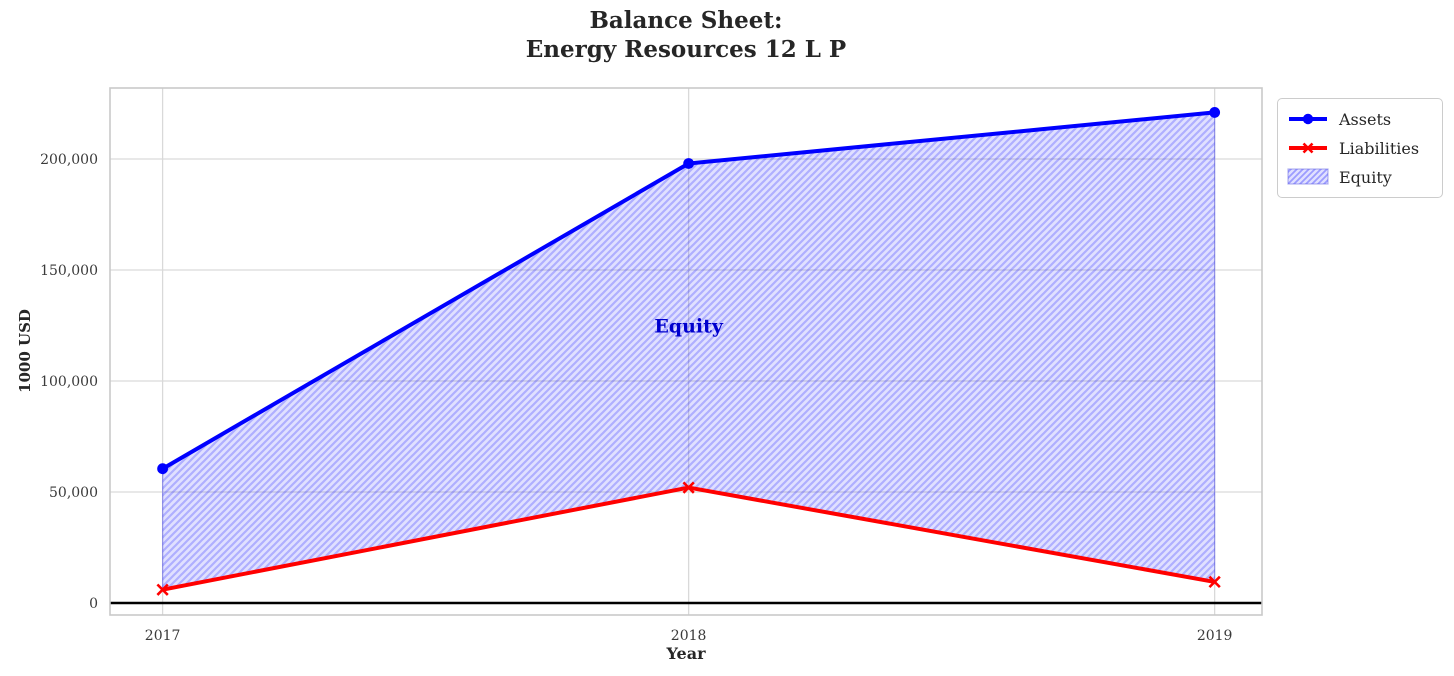 The height and width of the screenshot is (676, 1454). What do you see at coordinates (1308, 119) in the screenshot?
I see `assets-line-circle-icon` at bounding box center [1308, 119].